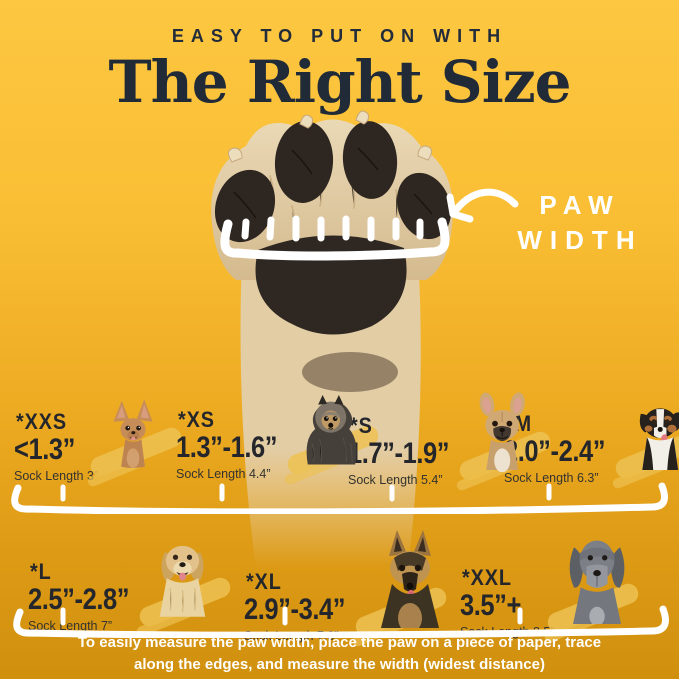 The image size is (679, 679). I want to click on hand-drawn-divider-ruler-top, so click(339, 498).